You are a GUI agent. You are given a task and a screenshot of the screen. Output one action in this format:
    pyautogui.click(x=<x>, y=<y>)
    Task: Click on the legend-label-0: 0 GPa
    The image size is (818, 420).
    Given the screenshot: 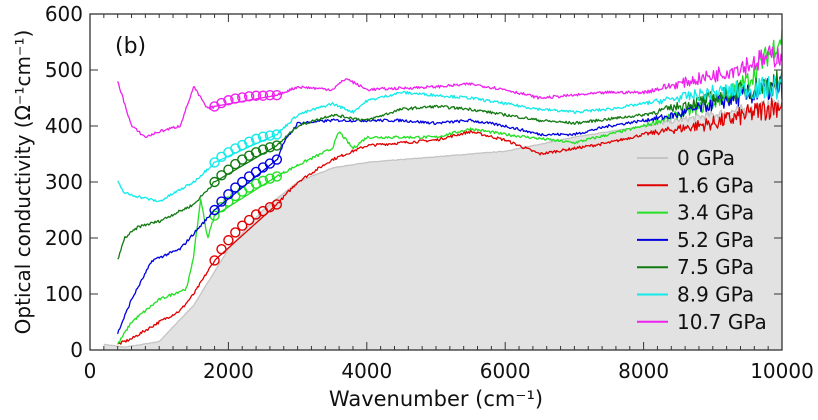 What is the action you would take?
    pyautogui.click(x=706, y=158)
    